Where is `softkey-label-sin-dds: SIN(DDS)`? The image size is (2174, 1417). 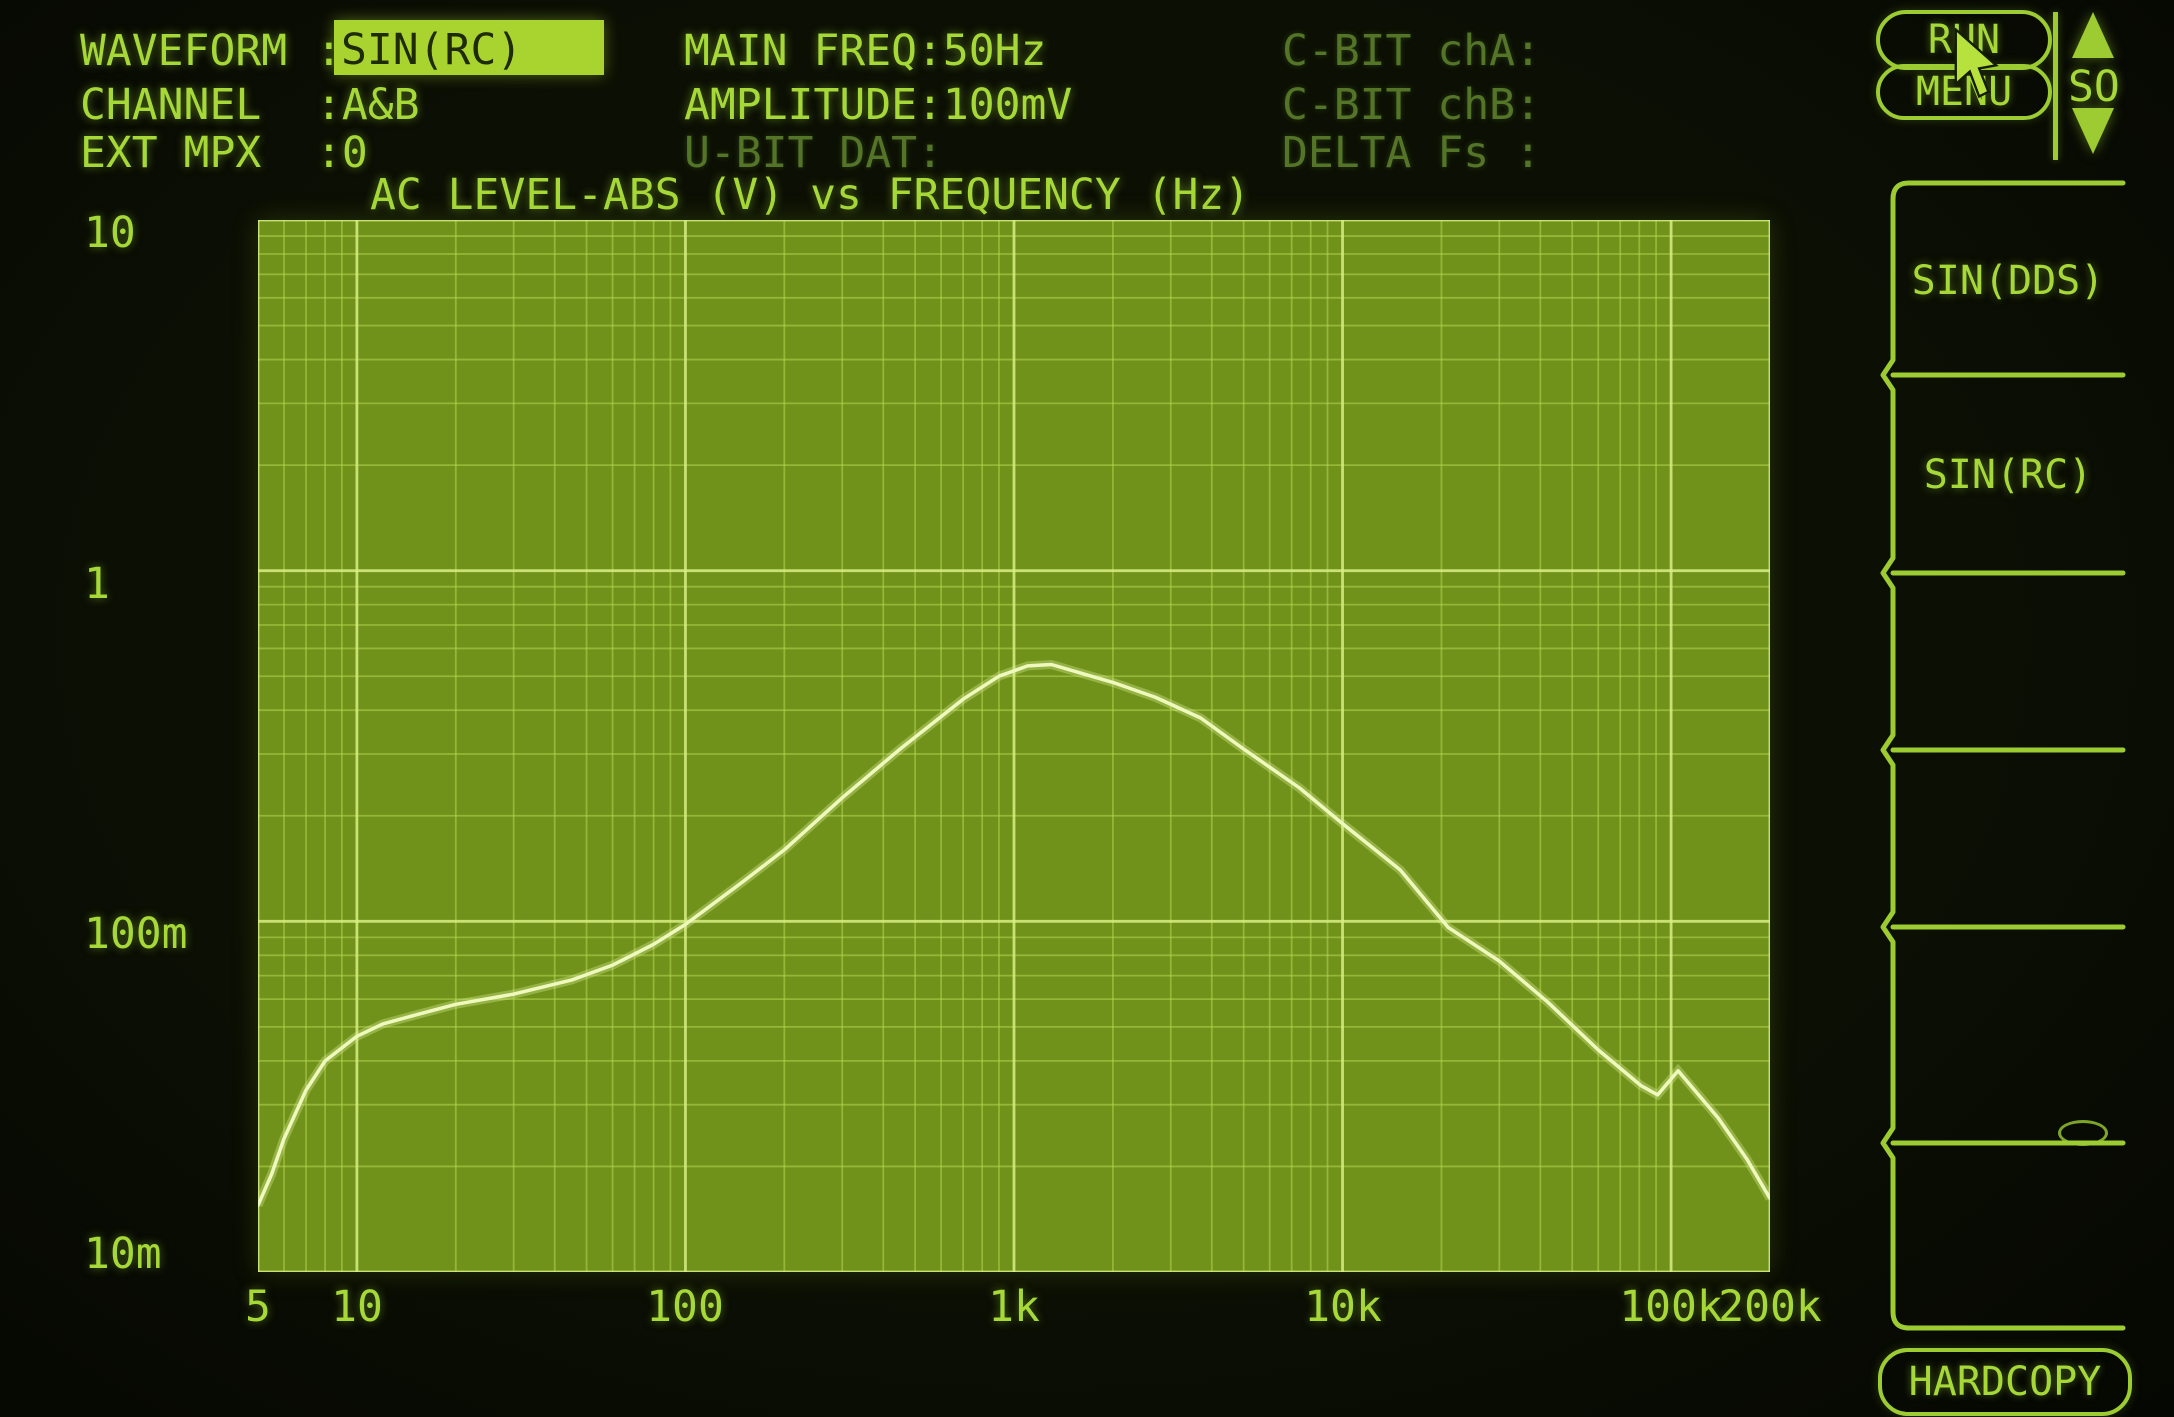
softkey-label-sin-dds: SIN(DDS) is located at coordinates (2008, 281).